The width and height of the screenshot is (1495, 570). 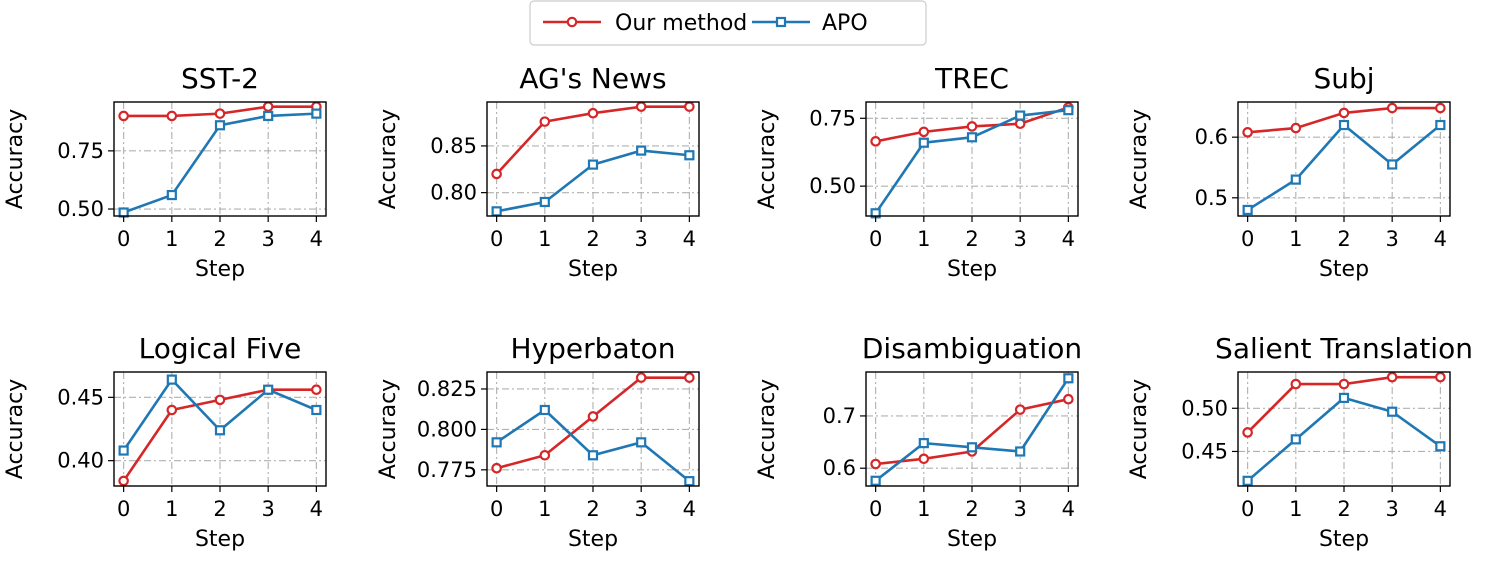 What do you see at coordinates (645, 23) in the screenshot?
I see `legend-entry-our-method: Our method` at bounding box center [645, 23].